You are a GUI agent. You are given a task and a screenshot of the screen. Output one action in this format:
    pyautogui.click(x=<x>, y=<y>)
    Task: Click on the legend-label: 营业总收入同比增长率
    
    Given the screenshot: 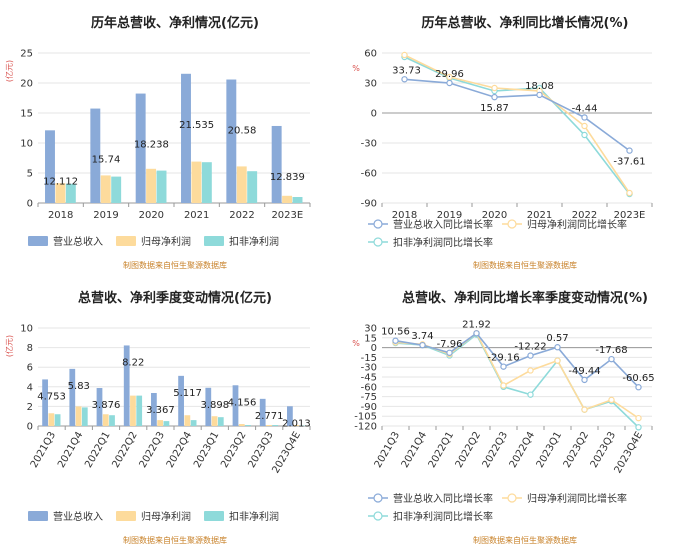 What is the action you would take?
    pyautogui.click(x=443, y=224)
    